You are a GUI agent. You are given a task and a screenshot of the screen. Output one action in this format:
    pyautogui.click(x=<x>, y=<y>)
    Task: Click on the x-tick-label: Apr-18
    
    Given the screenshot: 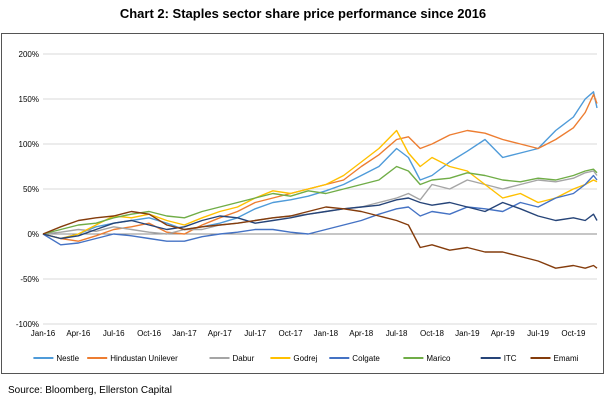 What is the action you would take?
    pyautogui.click(x=361, y=333)
    